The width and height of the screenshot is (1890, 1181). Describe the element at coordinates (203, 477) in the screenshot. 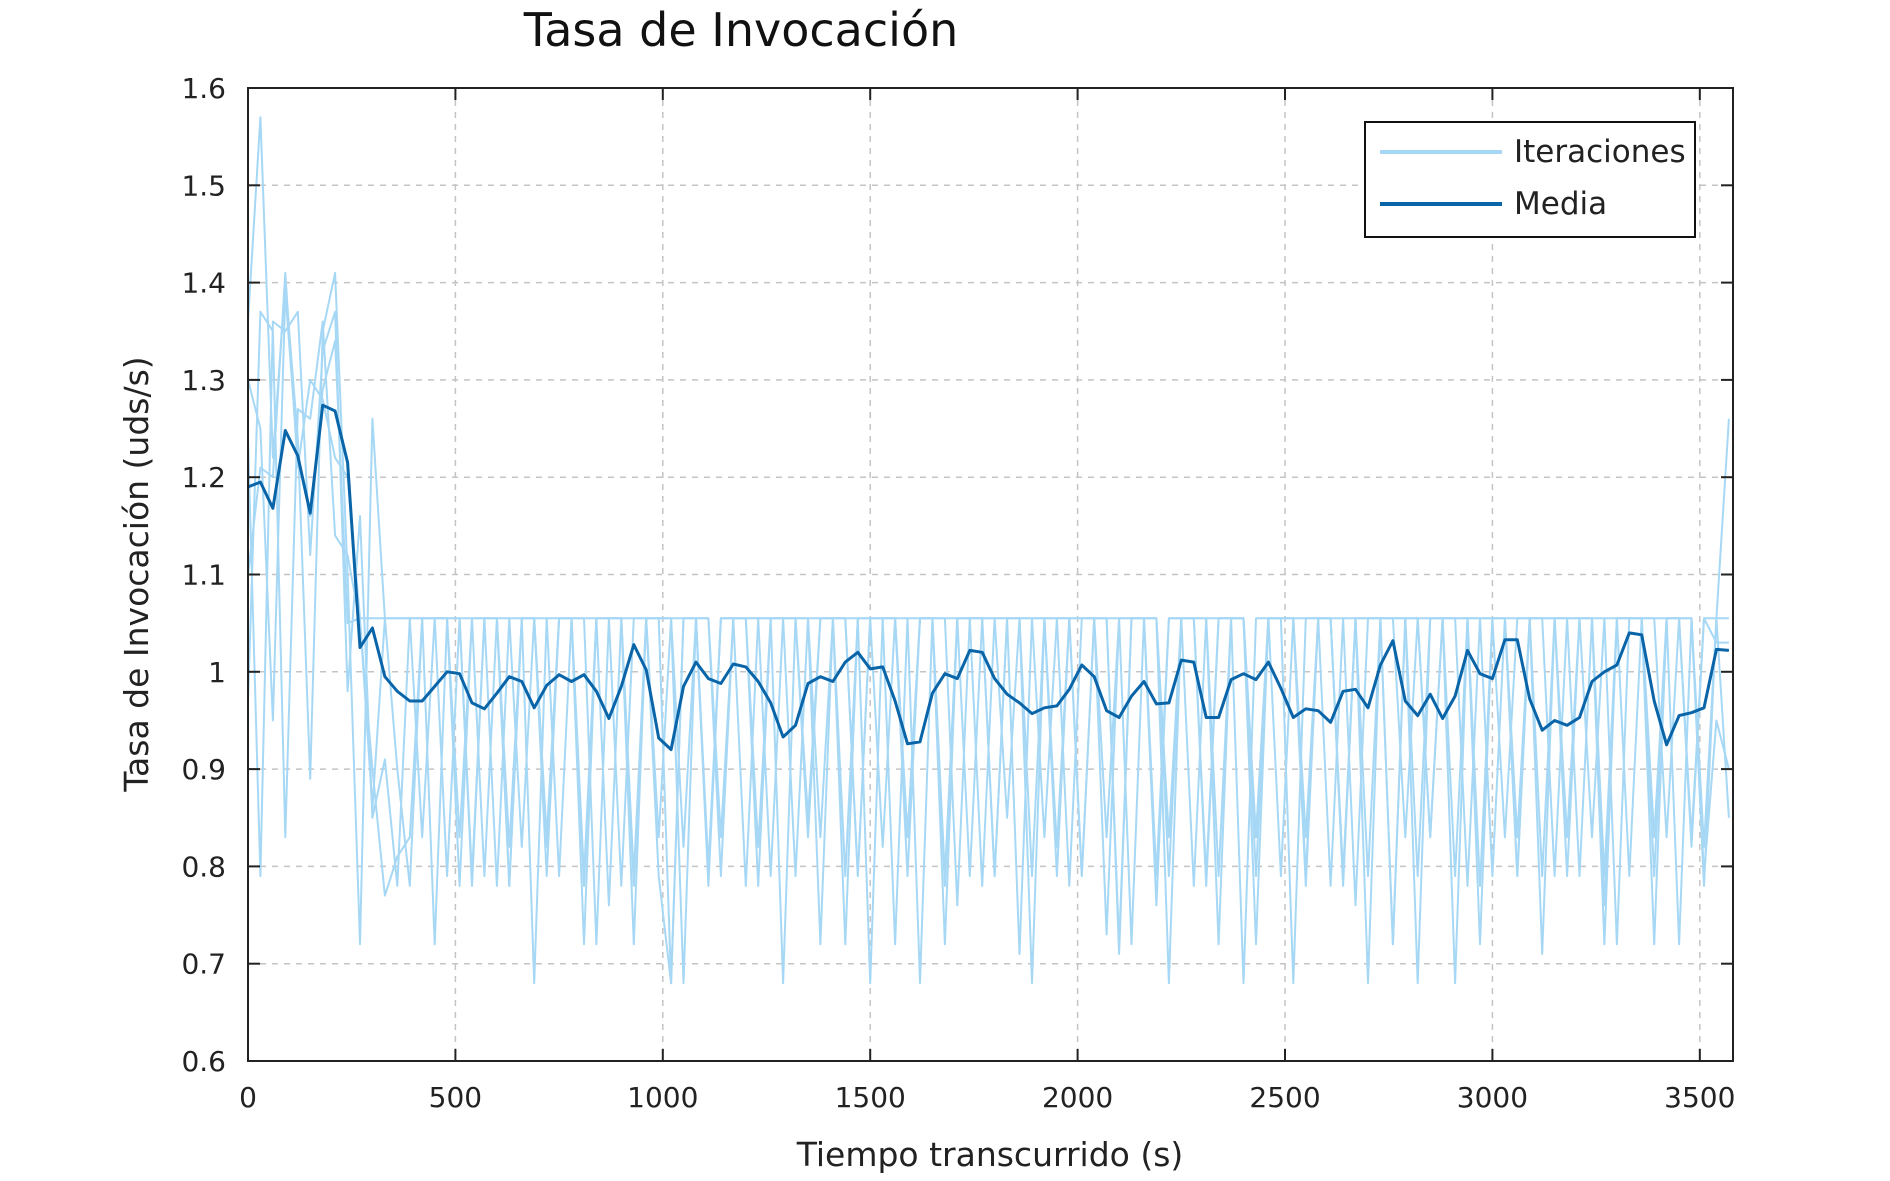

I see `y-tick-label: 1.2` at that location.